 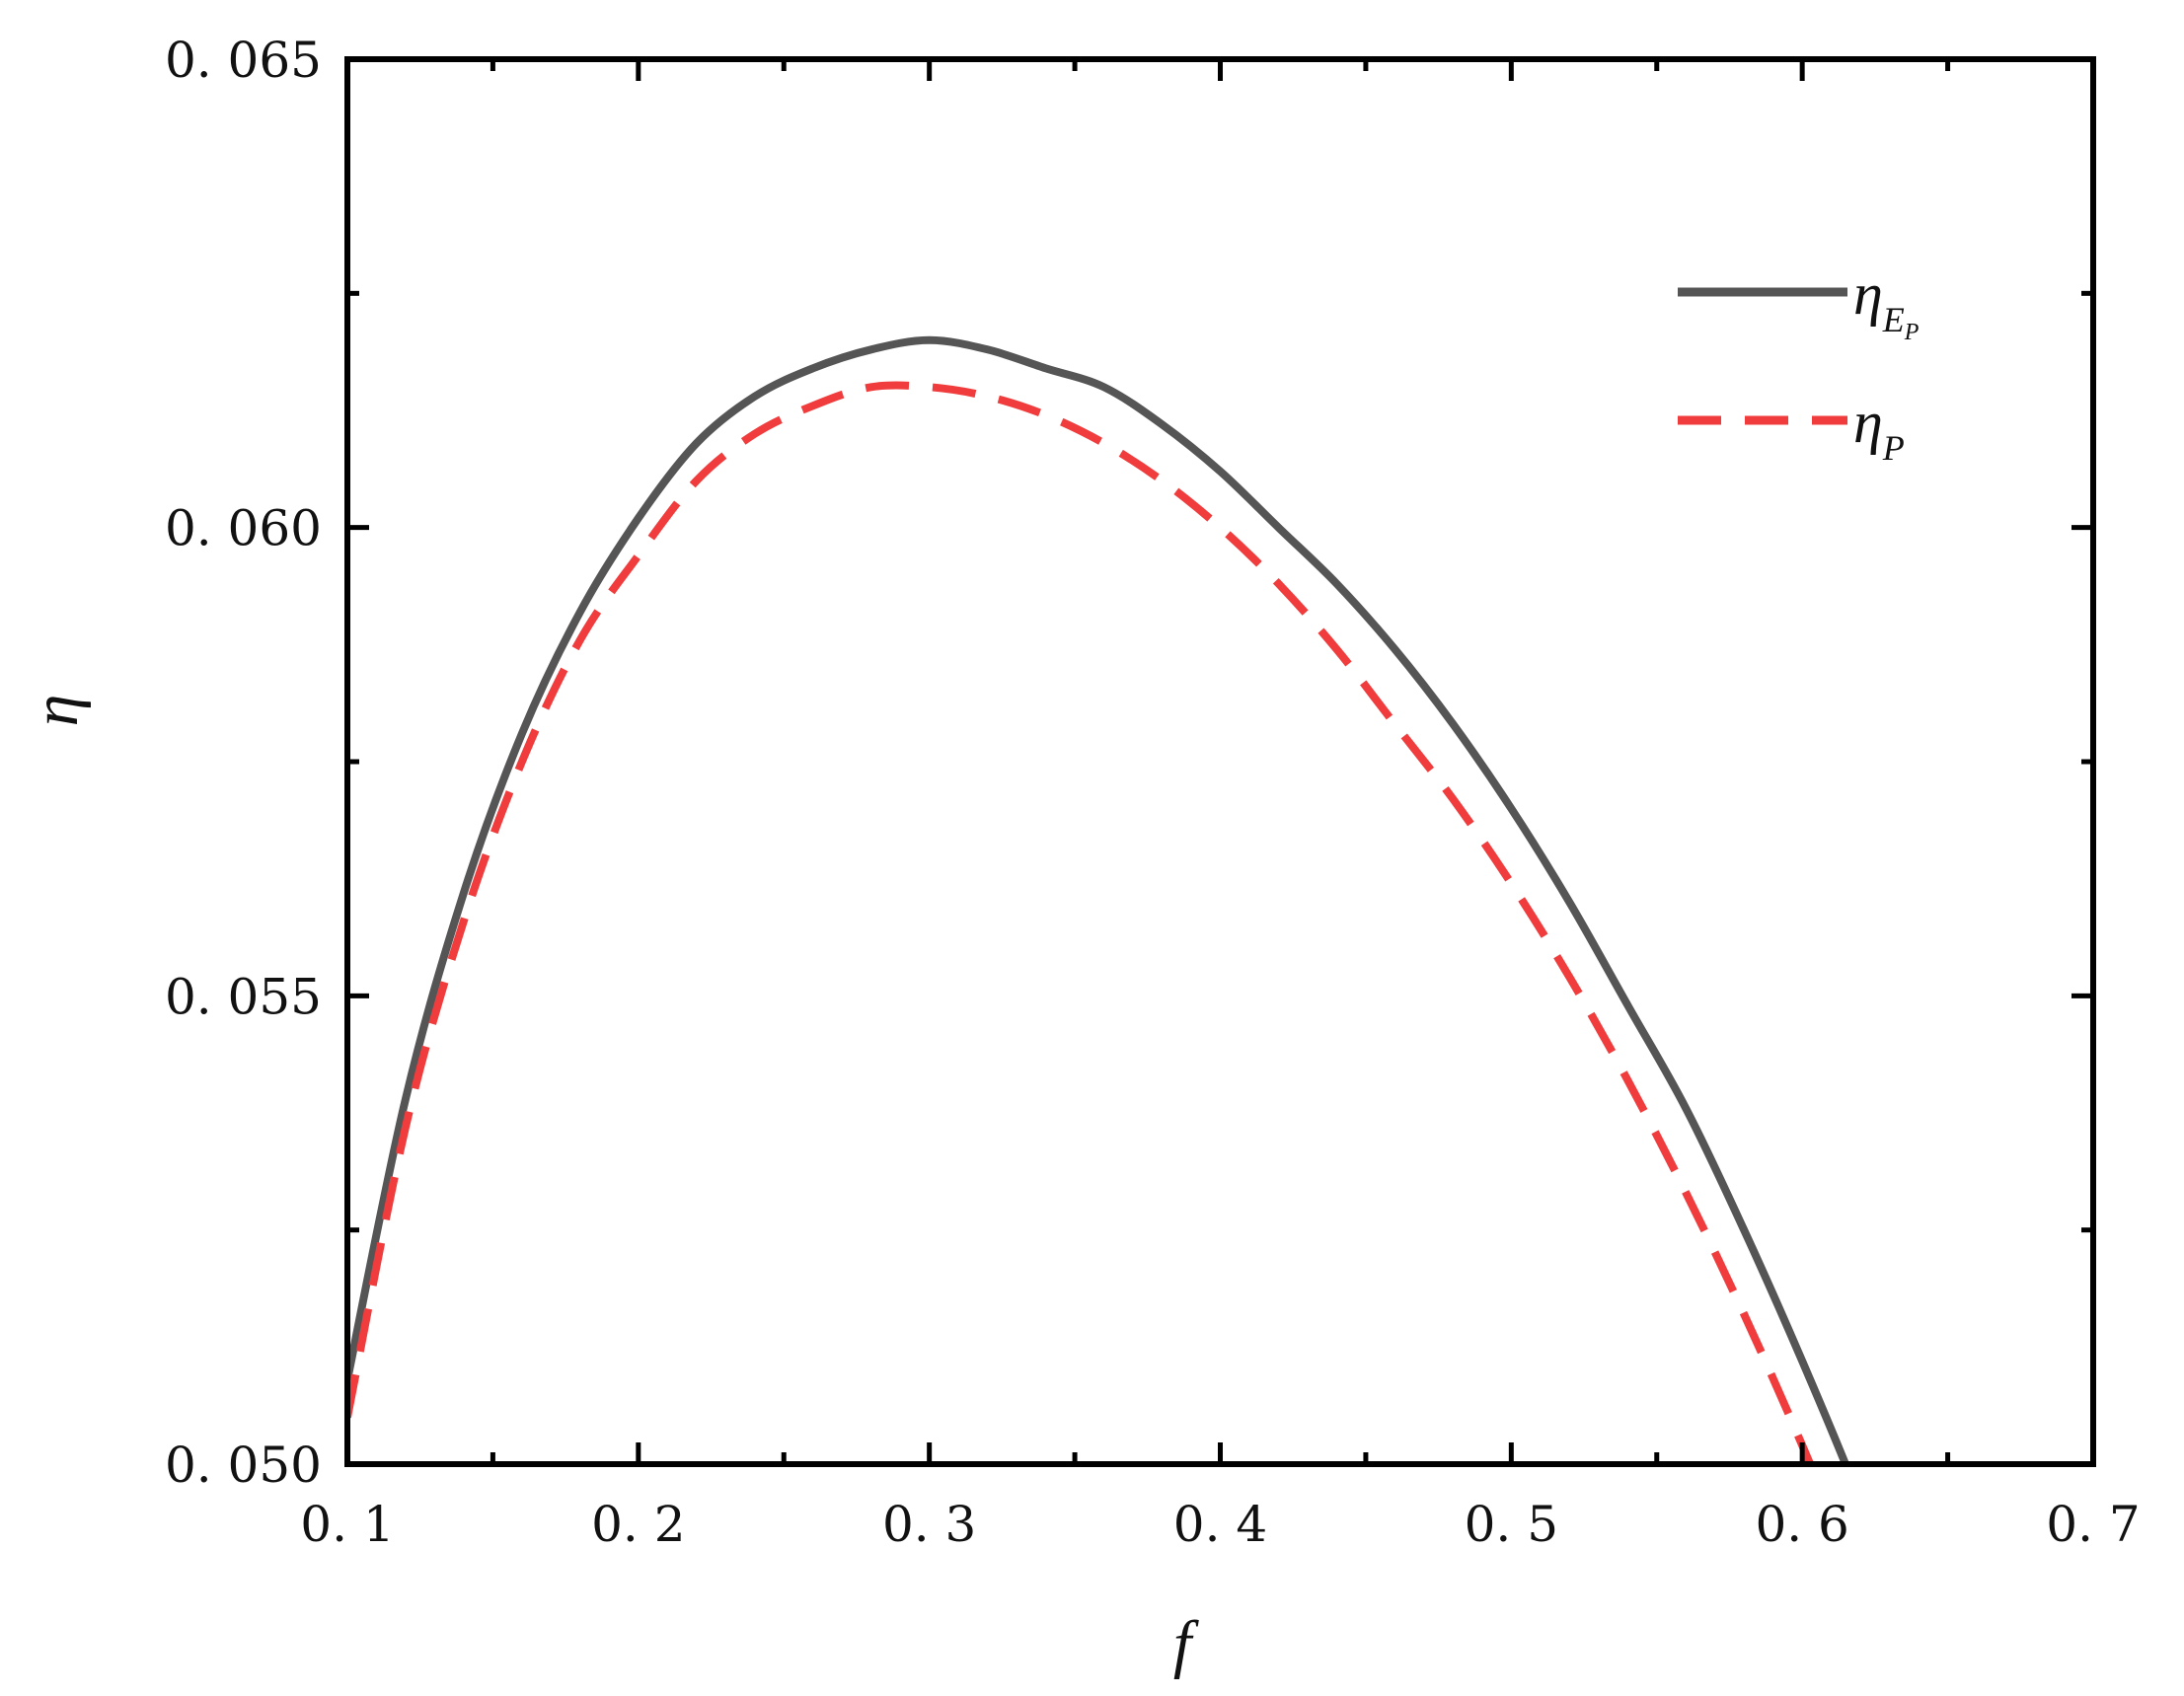 I want to click on x-tick-label: 0. 7, so click(x=2093, y=1524).